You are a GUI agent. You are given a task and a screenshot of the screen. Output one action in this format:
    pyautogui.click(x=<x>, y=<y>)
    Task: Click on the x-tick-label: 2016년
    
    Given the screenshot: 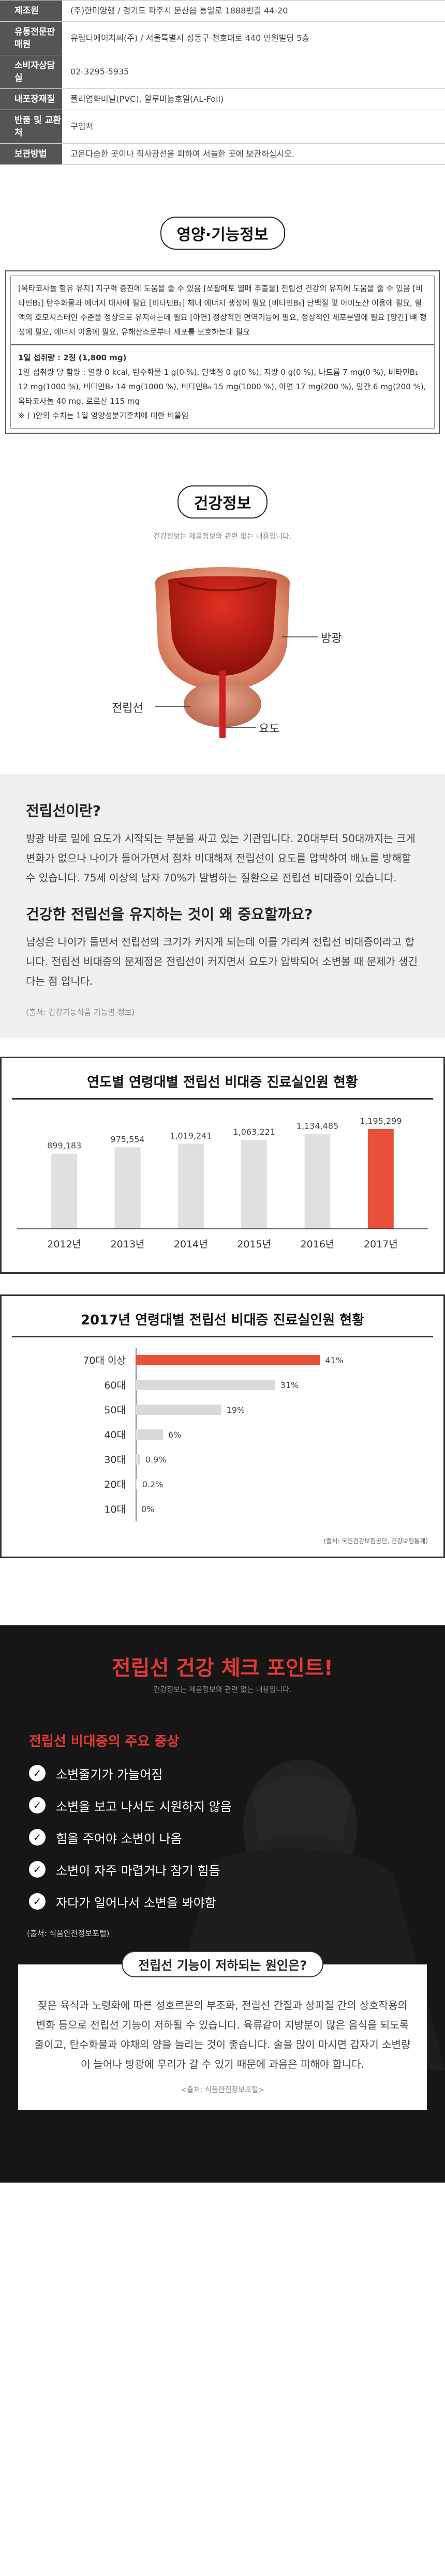 What is the action you would take?
    pyautogui.click(x=318, y=1244)
    